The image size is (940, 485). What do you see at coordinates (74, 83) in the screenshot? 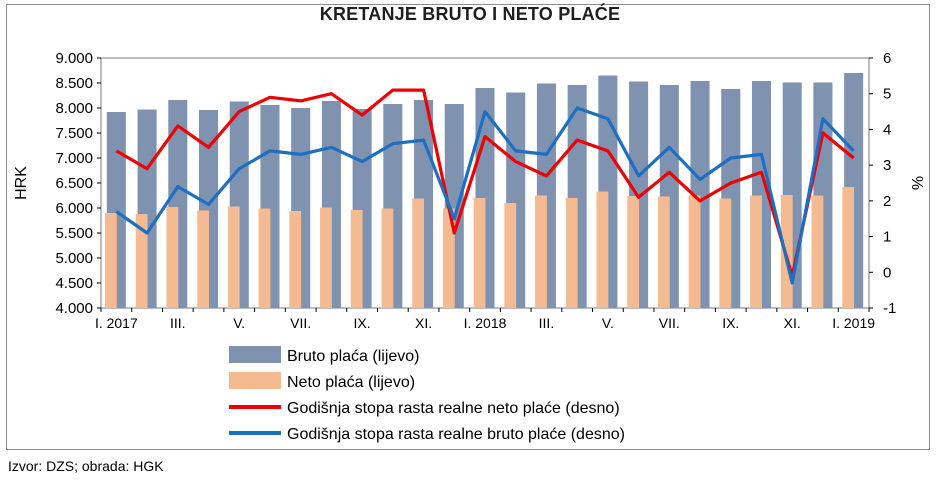
I see `left-tick-label: 8.500` at bounding box center [74, 83].